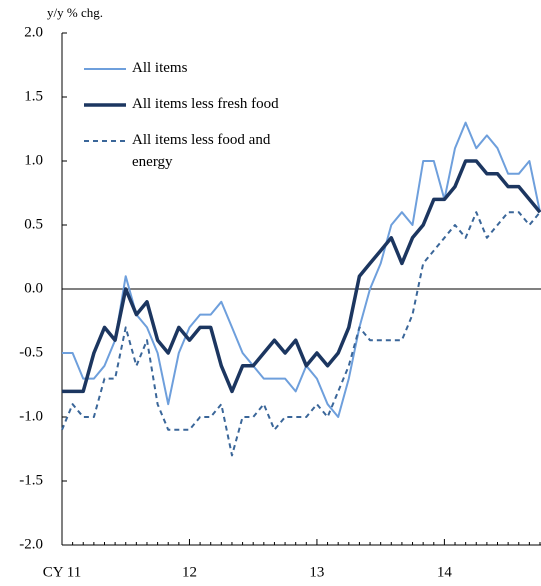 This screenshot has width=541, height=586. I want to click on legend-label: All items, so click(160, 68).